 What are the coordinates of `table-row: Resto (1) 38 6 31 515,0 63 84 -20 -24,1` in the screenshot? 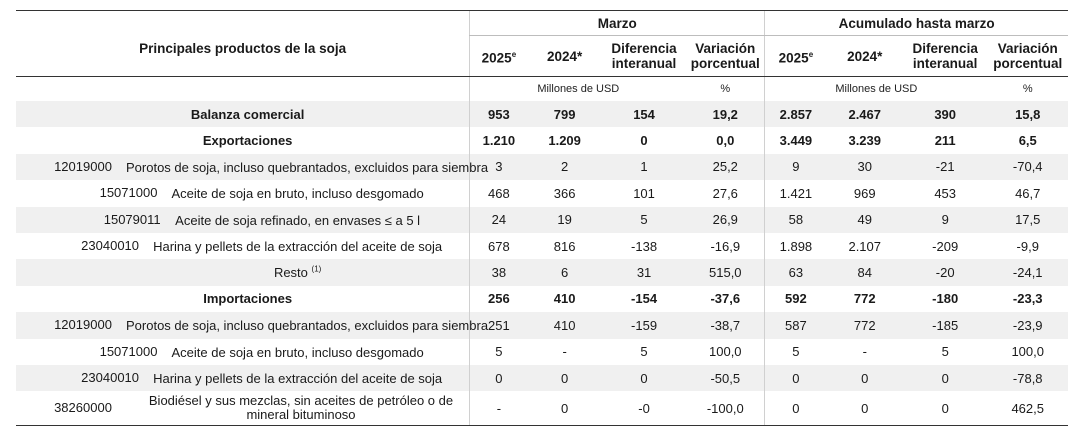 It's located at (542, 272).